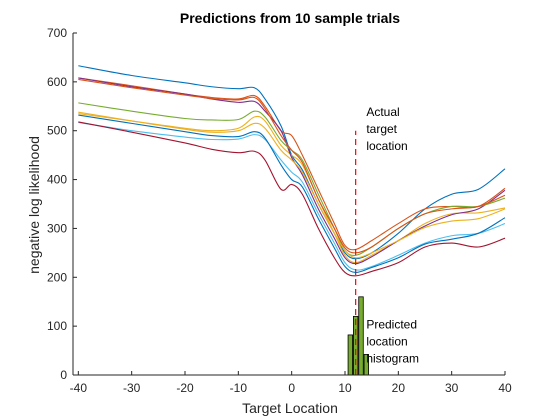 The width and height of the screenshot is (560, 420). I want to click on annotation-line: Predicted, so click(391, 325).